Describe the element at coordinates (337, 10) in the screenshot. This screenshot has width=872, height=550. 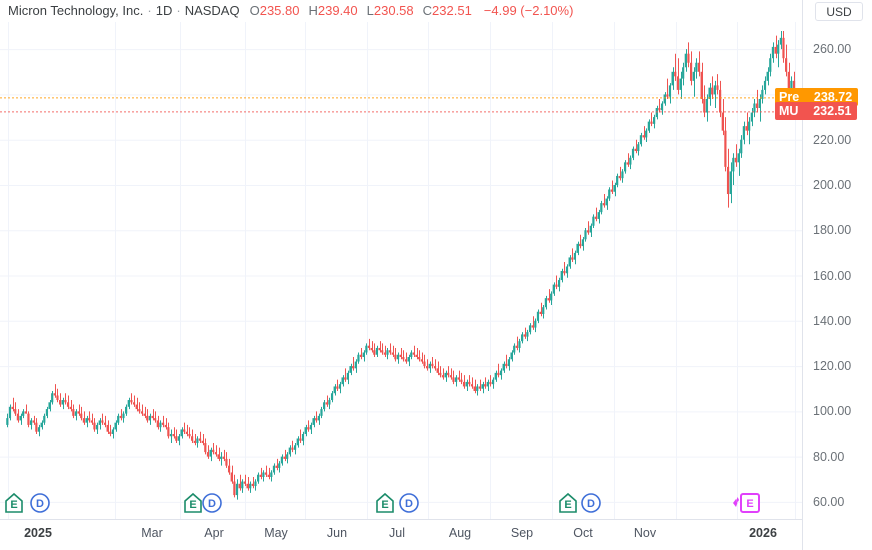
I see `high-value: 239.40` at that location.